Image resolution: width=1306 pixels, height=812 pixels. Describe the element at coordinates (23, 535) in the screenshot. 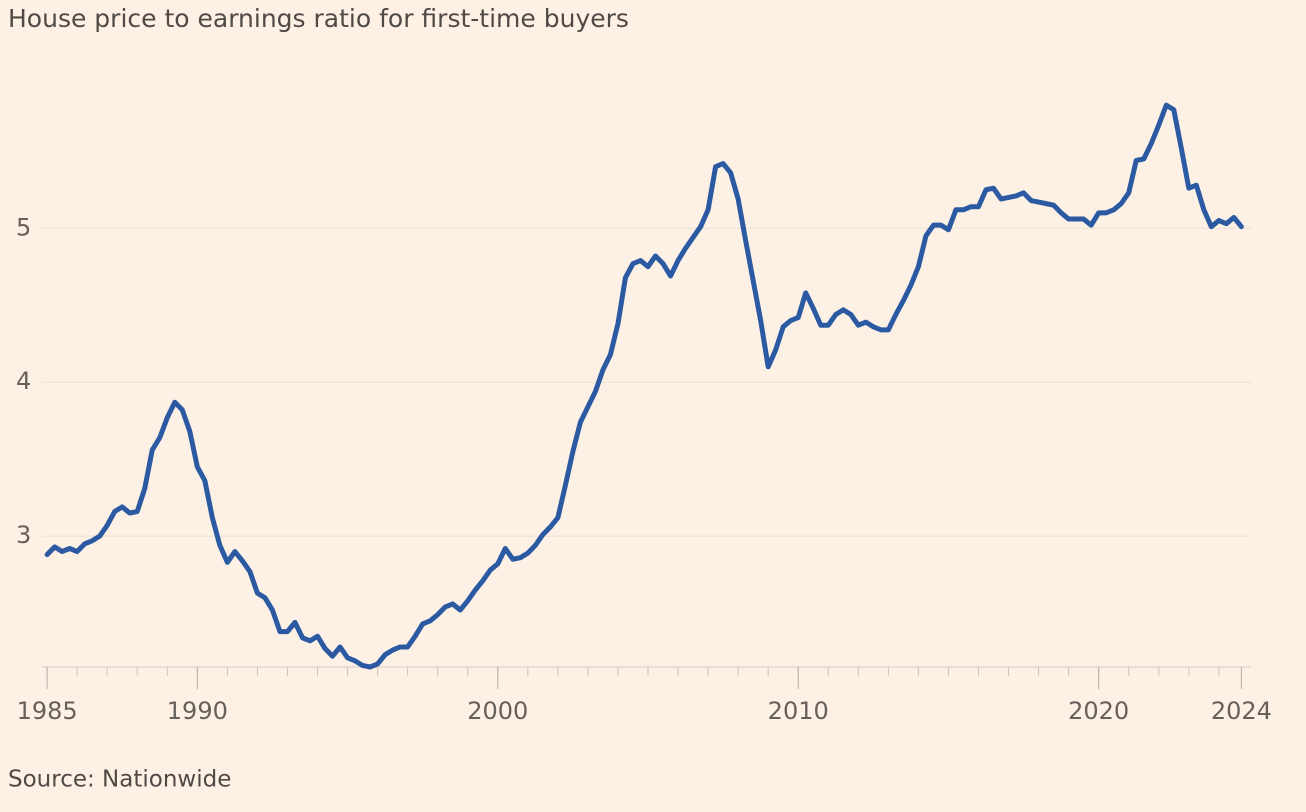

I see `y-tick-label: 3` at that location.